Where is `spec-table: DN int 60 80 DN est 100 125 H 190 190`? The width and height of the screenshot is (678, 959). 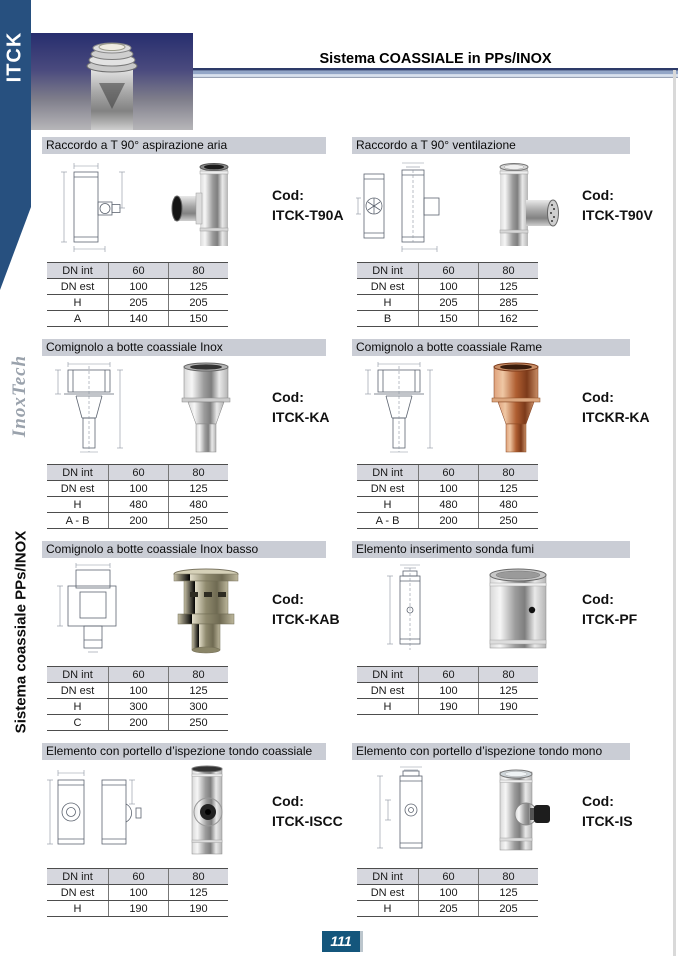 spec-table: DN int 60 80 DN est 100 125 H 190 190 is located at coordinates (137, 892).